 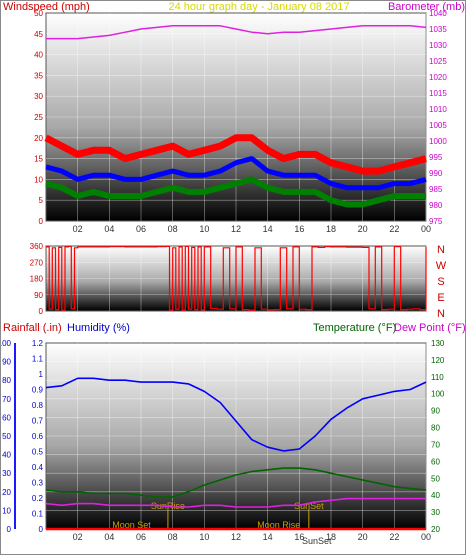 I want to click on barometer-tick-label: 1015, so click(x=438, y=93).